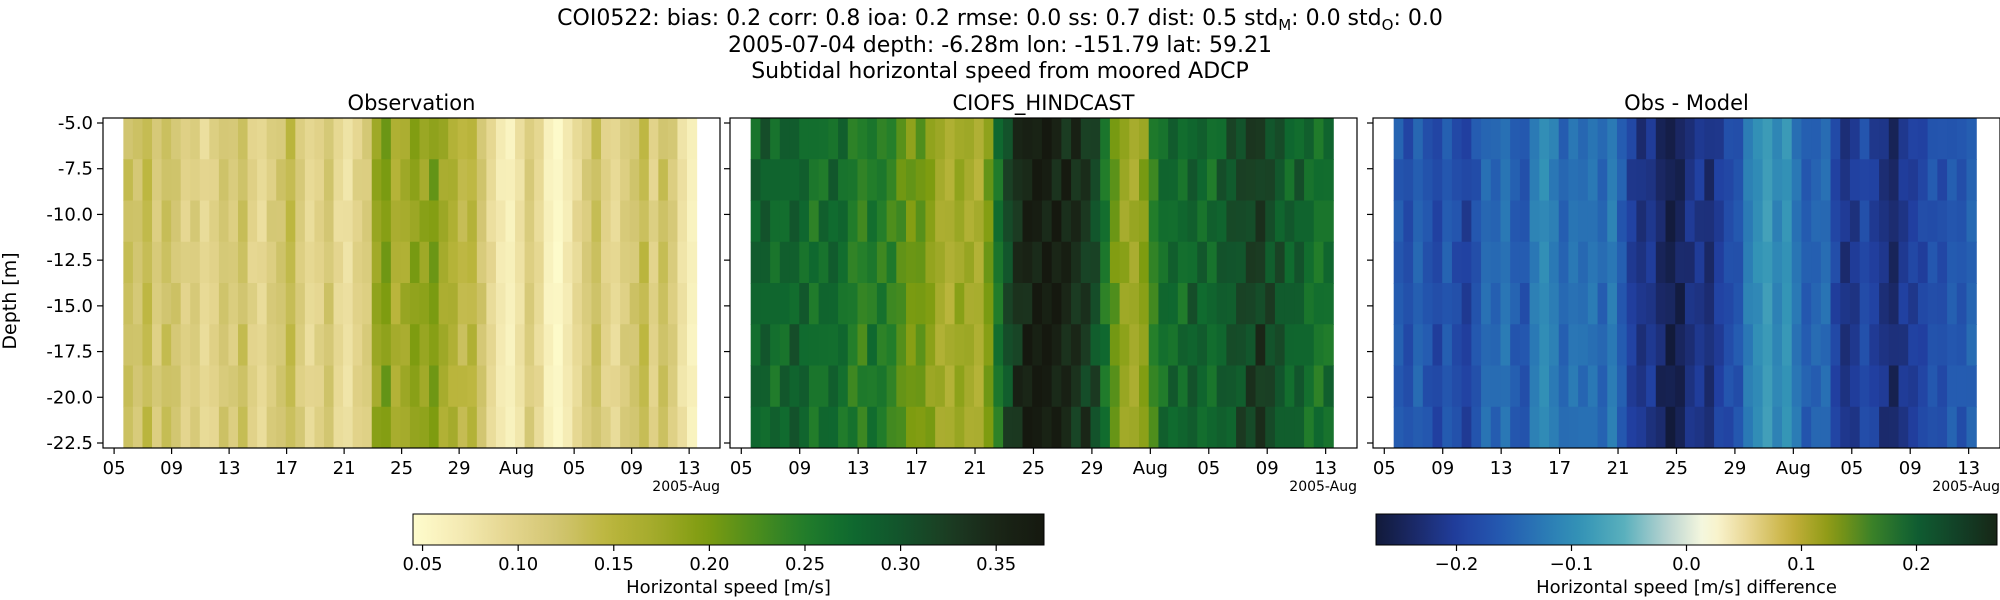 Image resolution: width=2000 pixels, height=600 pixels. What do you see at coordinates (1686, 587) in the screenshot?
I see `colorbar-label: Horizontal speed [m/s] difference` at bounding box center [1686, 587].